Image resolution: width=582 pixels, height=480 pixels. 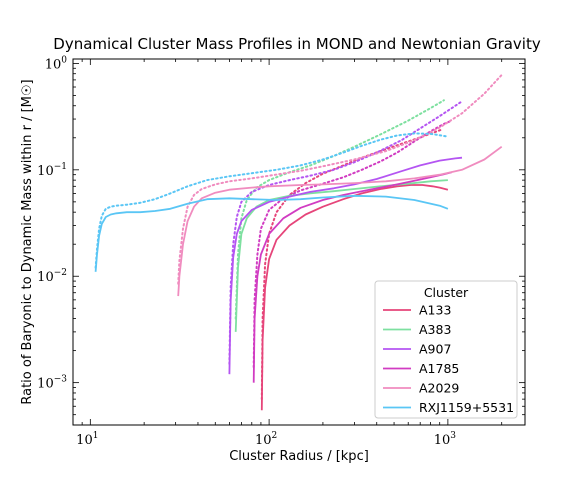 I want to click on legend-label: A133, so click(x=435, y=310).